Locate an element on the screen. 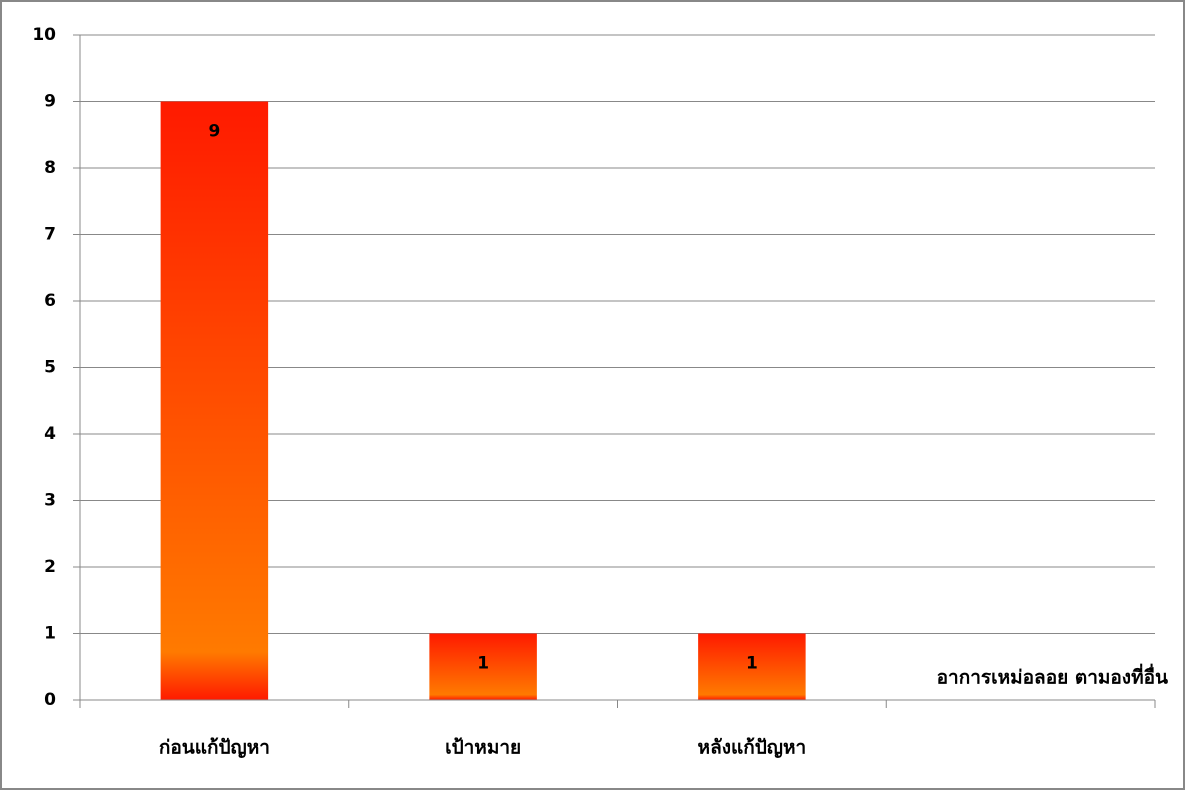 The width and height of the screenshot is (1186, 791). y-tick-label: 1 is located at coordinates (50, 634).